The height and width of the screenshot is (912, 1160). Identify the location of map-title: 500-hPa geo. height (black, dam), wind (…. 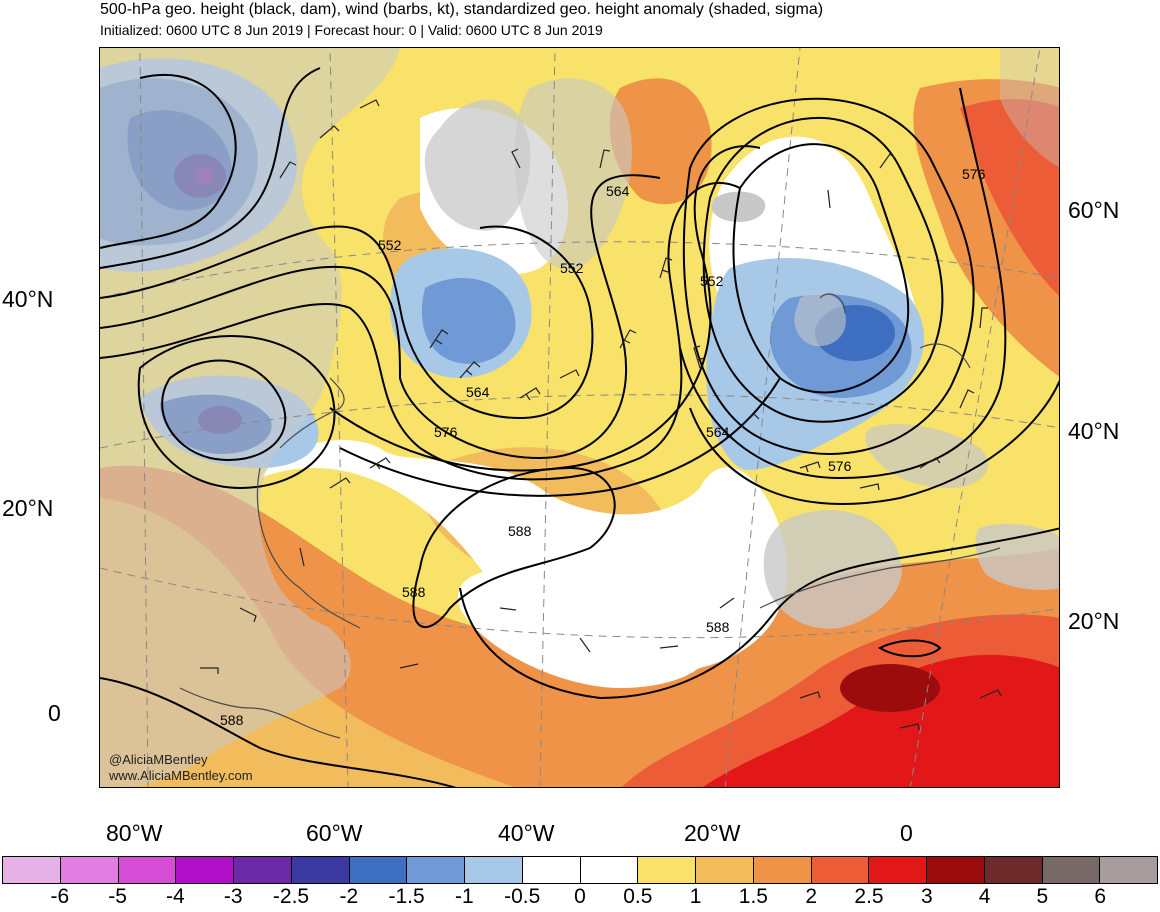
(462, 9).